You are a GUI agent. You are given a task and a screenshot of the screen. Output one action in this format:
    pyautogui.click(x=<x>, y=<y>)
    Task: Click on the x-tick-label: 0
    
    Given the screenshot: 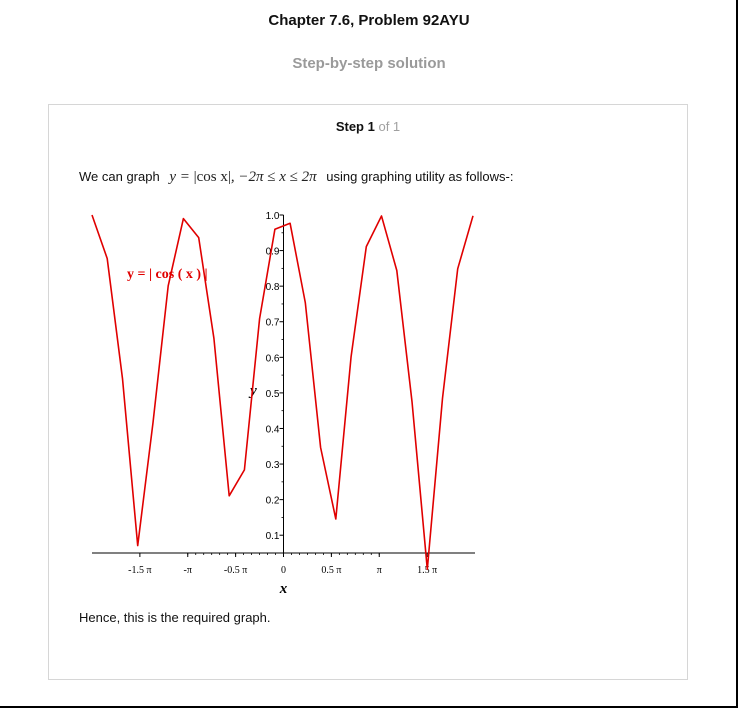 What is the action you would take?
    pyautogui.click(x=283, y=570)
    